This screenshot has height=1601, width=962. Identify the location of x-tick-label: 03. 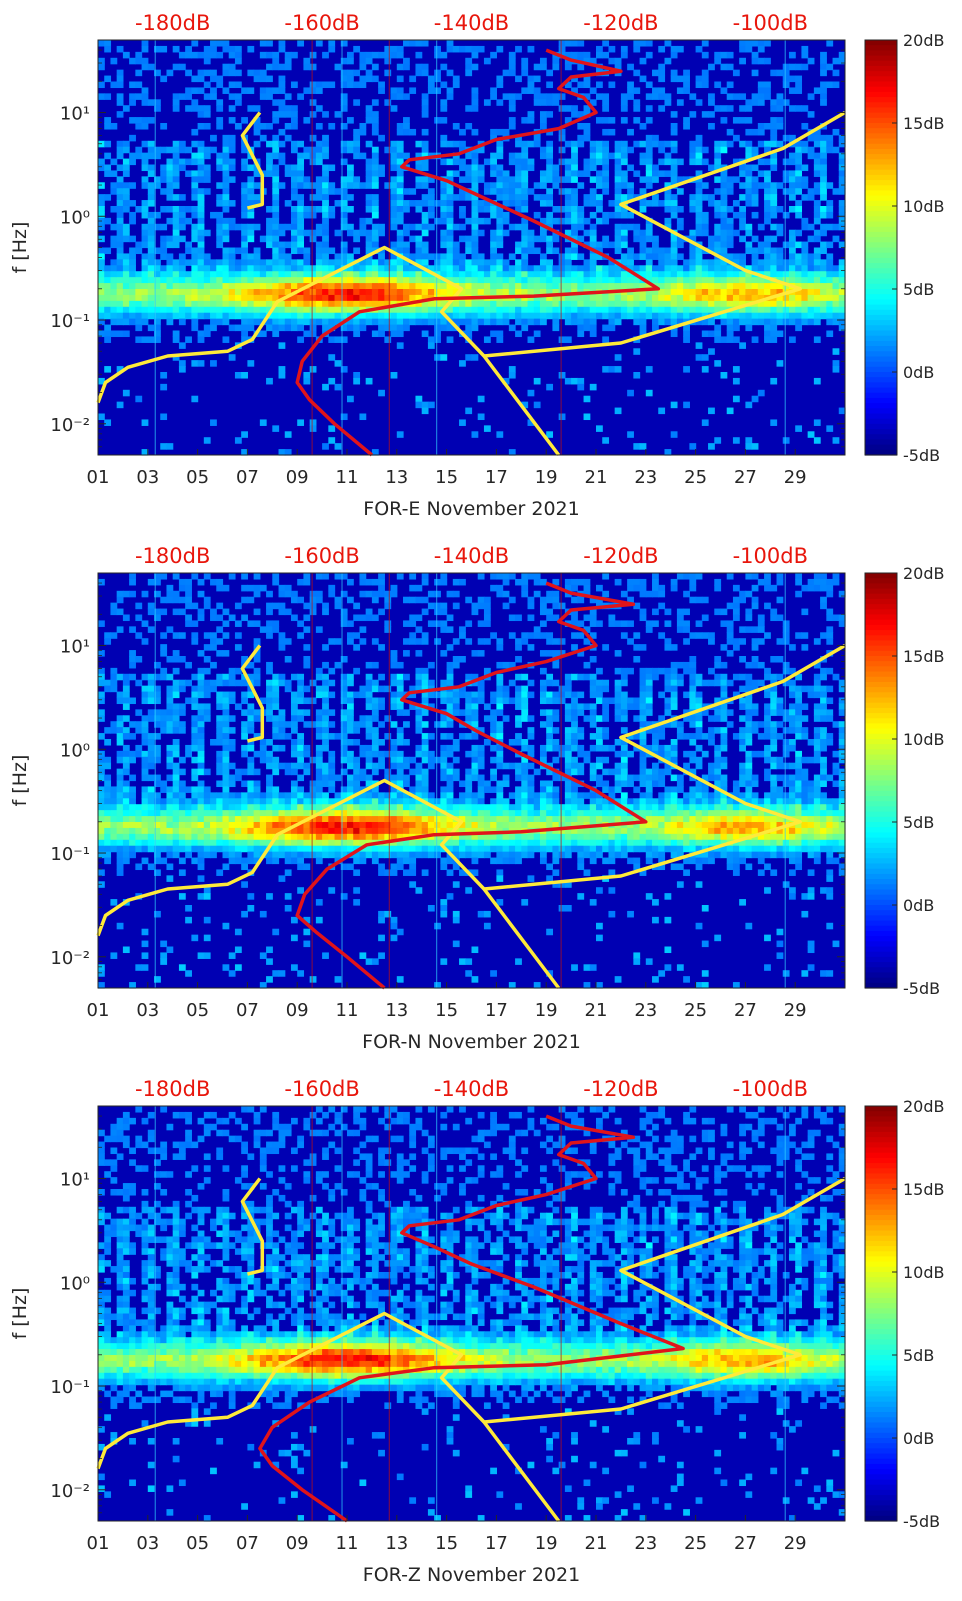
(147, 1543).